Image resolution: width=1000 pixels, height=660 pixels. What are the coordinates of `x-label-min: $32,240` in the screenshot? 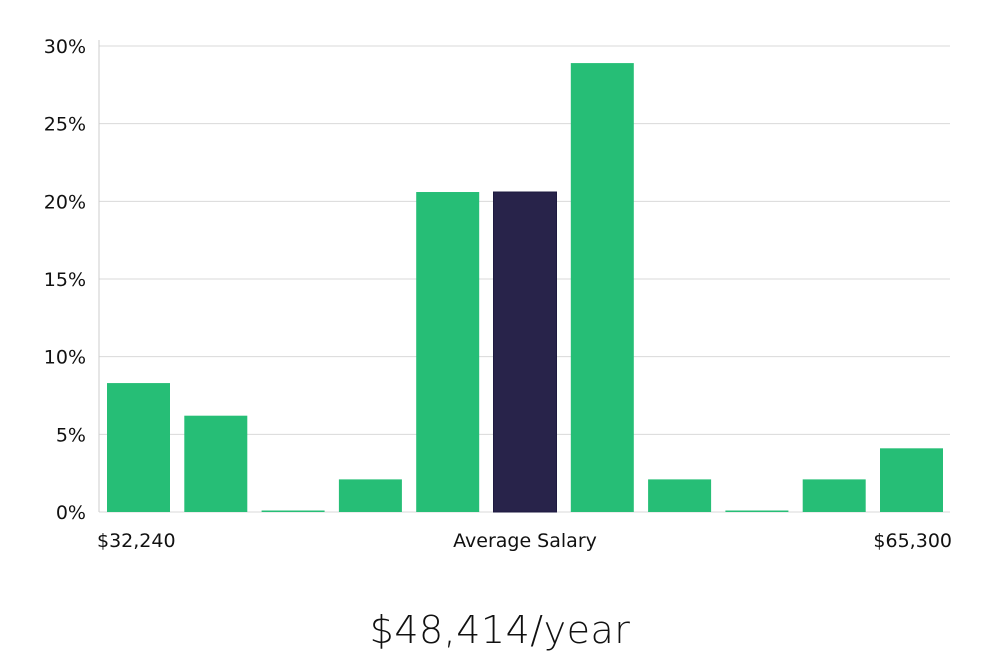 It's located at (136, 541).